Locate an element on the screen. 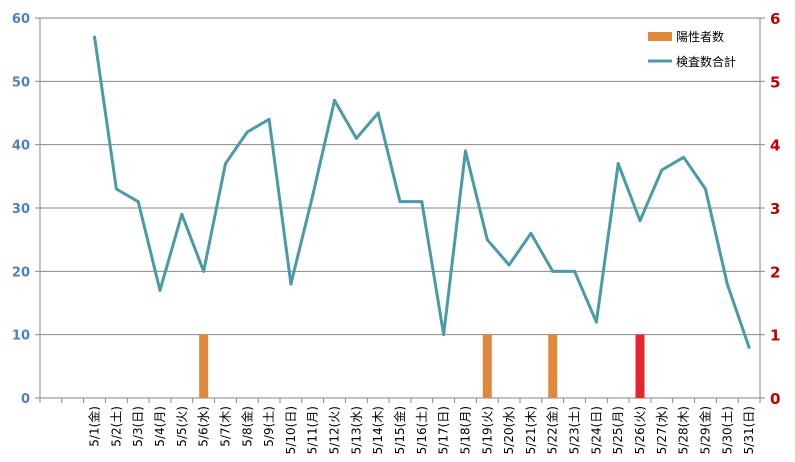 The image size is (795, 462). left-axis-ticks: 0 10 20 30 40 50 60 is located at coordinates (26, 209).